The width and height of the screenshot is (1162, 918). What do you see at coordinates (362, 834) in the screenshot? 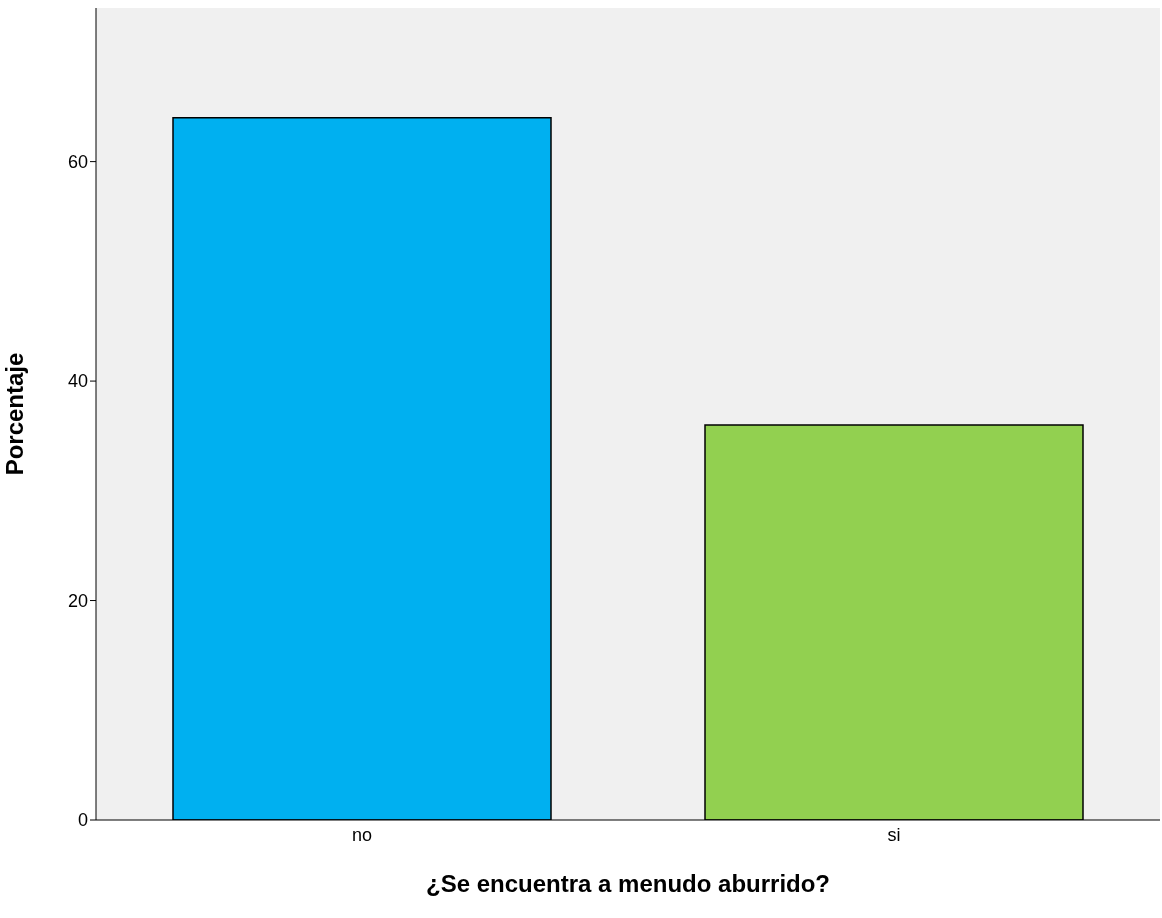
I see `x-tick-label: no` at bounding box center [362, 834].